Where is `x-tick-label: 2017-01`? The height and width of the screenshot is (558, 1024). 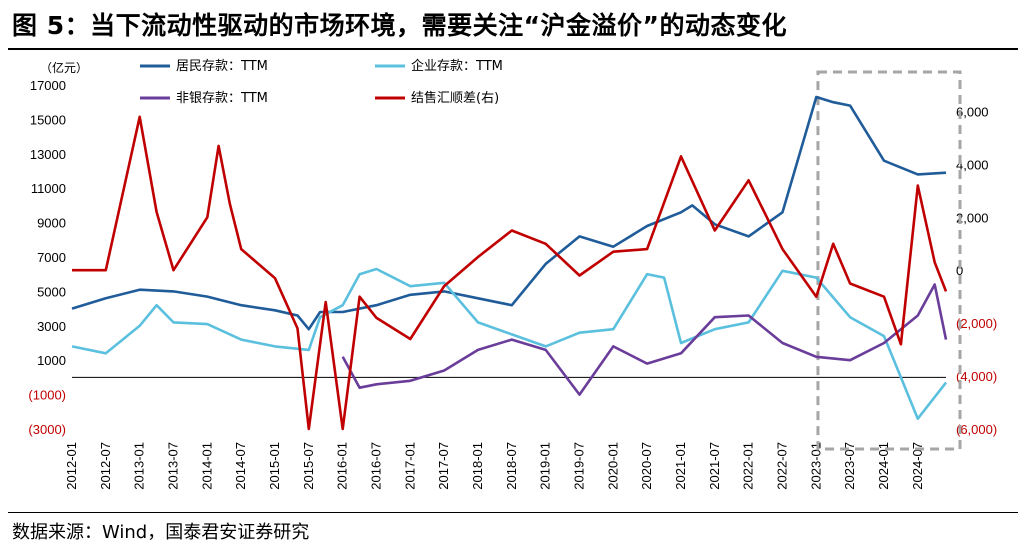 x-tick-label: 2017-01 is located at coordinates (409, 466).